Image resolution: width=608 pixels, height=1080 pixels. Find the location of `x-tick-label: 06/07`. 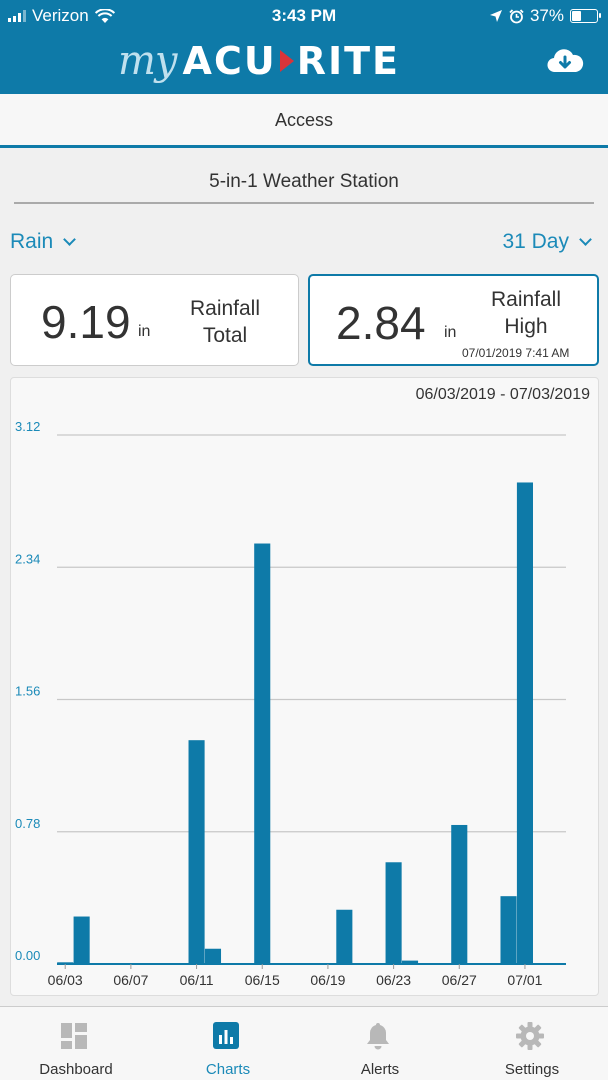

x-tick-label: 06/07 is located at coordinates (130, 980).